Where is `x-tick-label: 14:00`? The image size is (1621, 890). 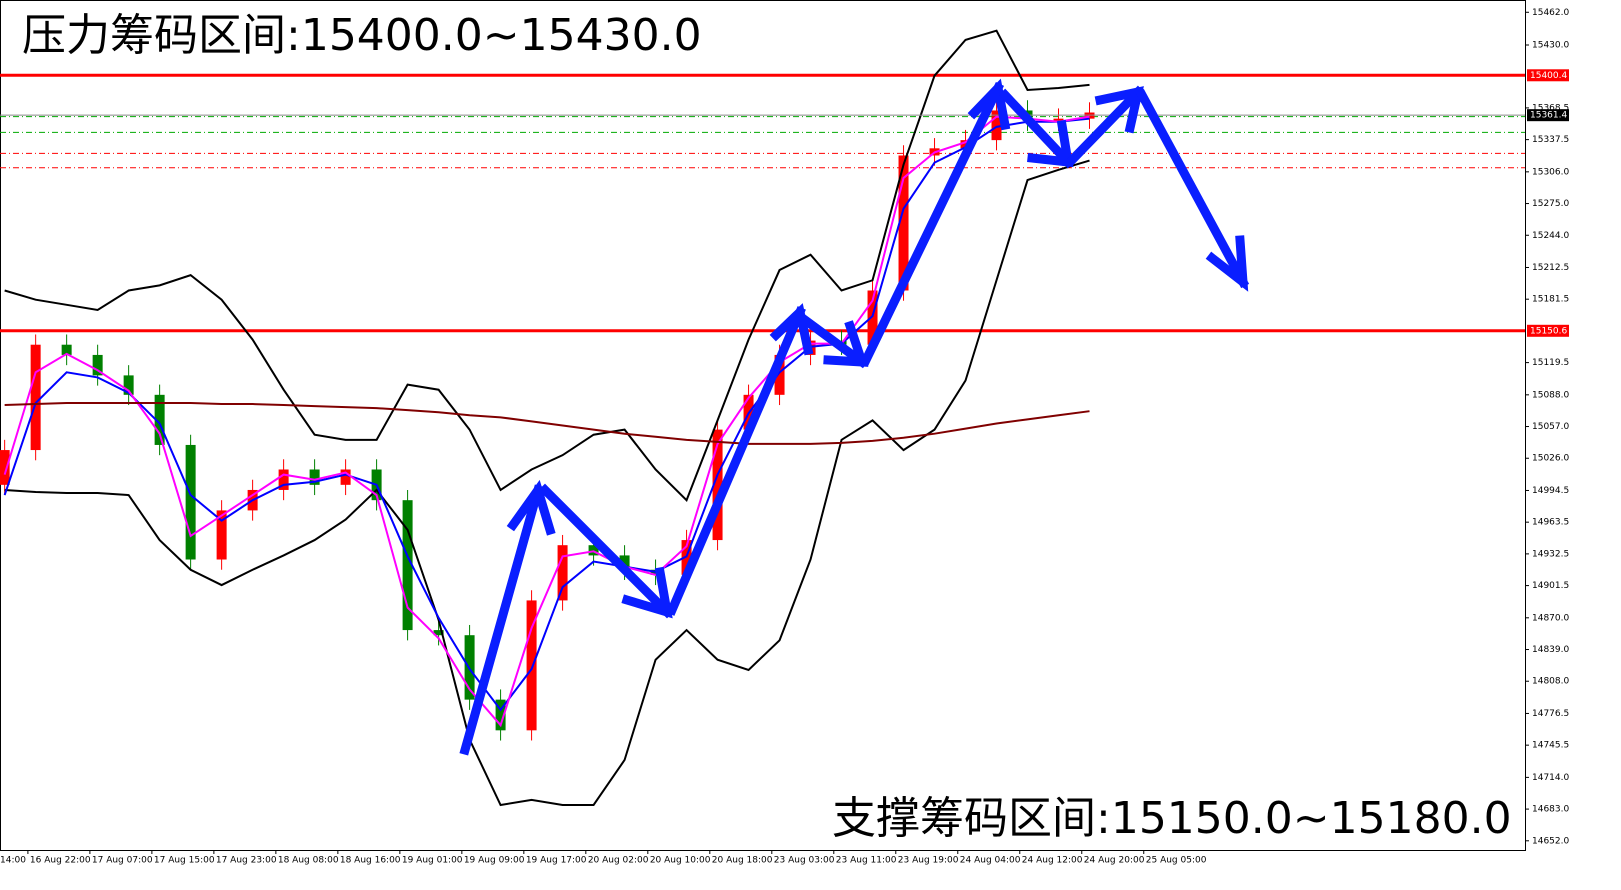
x-tick-label: 14:00 is located at coordinates (13, 861).